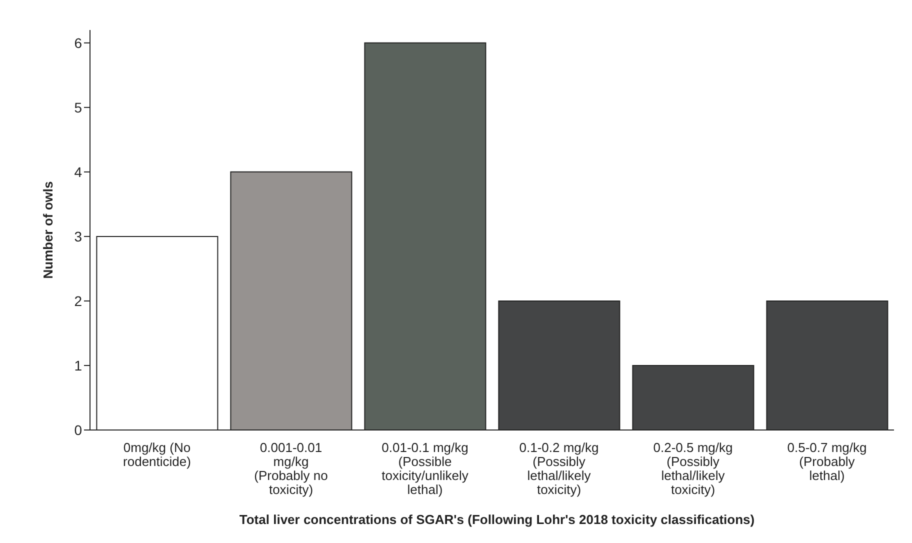 The image size is (912, 543). What do you see at coordinates (559, 468) in the screenshot?
I see `x-tick-label: 0.1-0.2 mg/kg (Possibly lethal/likely toxicity)` at bounding box center [559, 468].